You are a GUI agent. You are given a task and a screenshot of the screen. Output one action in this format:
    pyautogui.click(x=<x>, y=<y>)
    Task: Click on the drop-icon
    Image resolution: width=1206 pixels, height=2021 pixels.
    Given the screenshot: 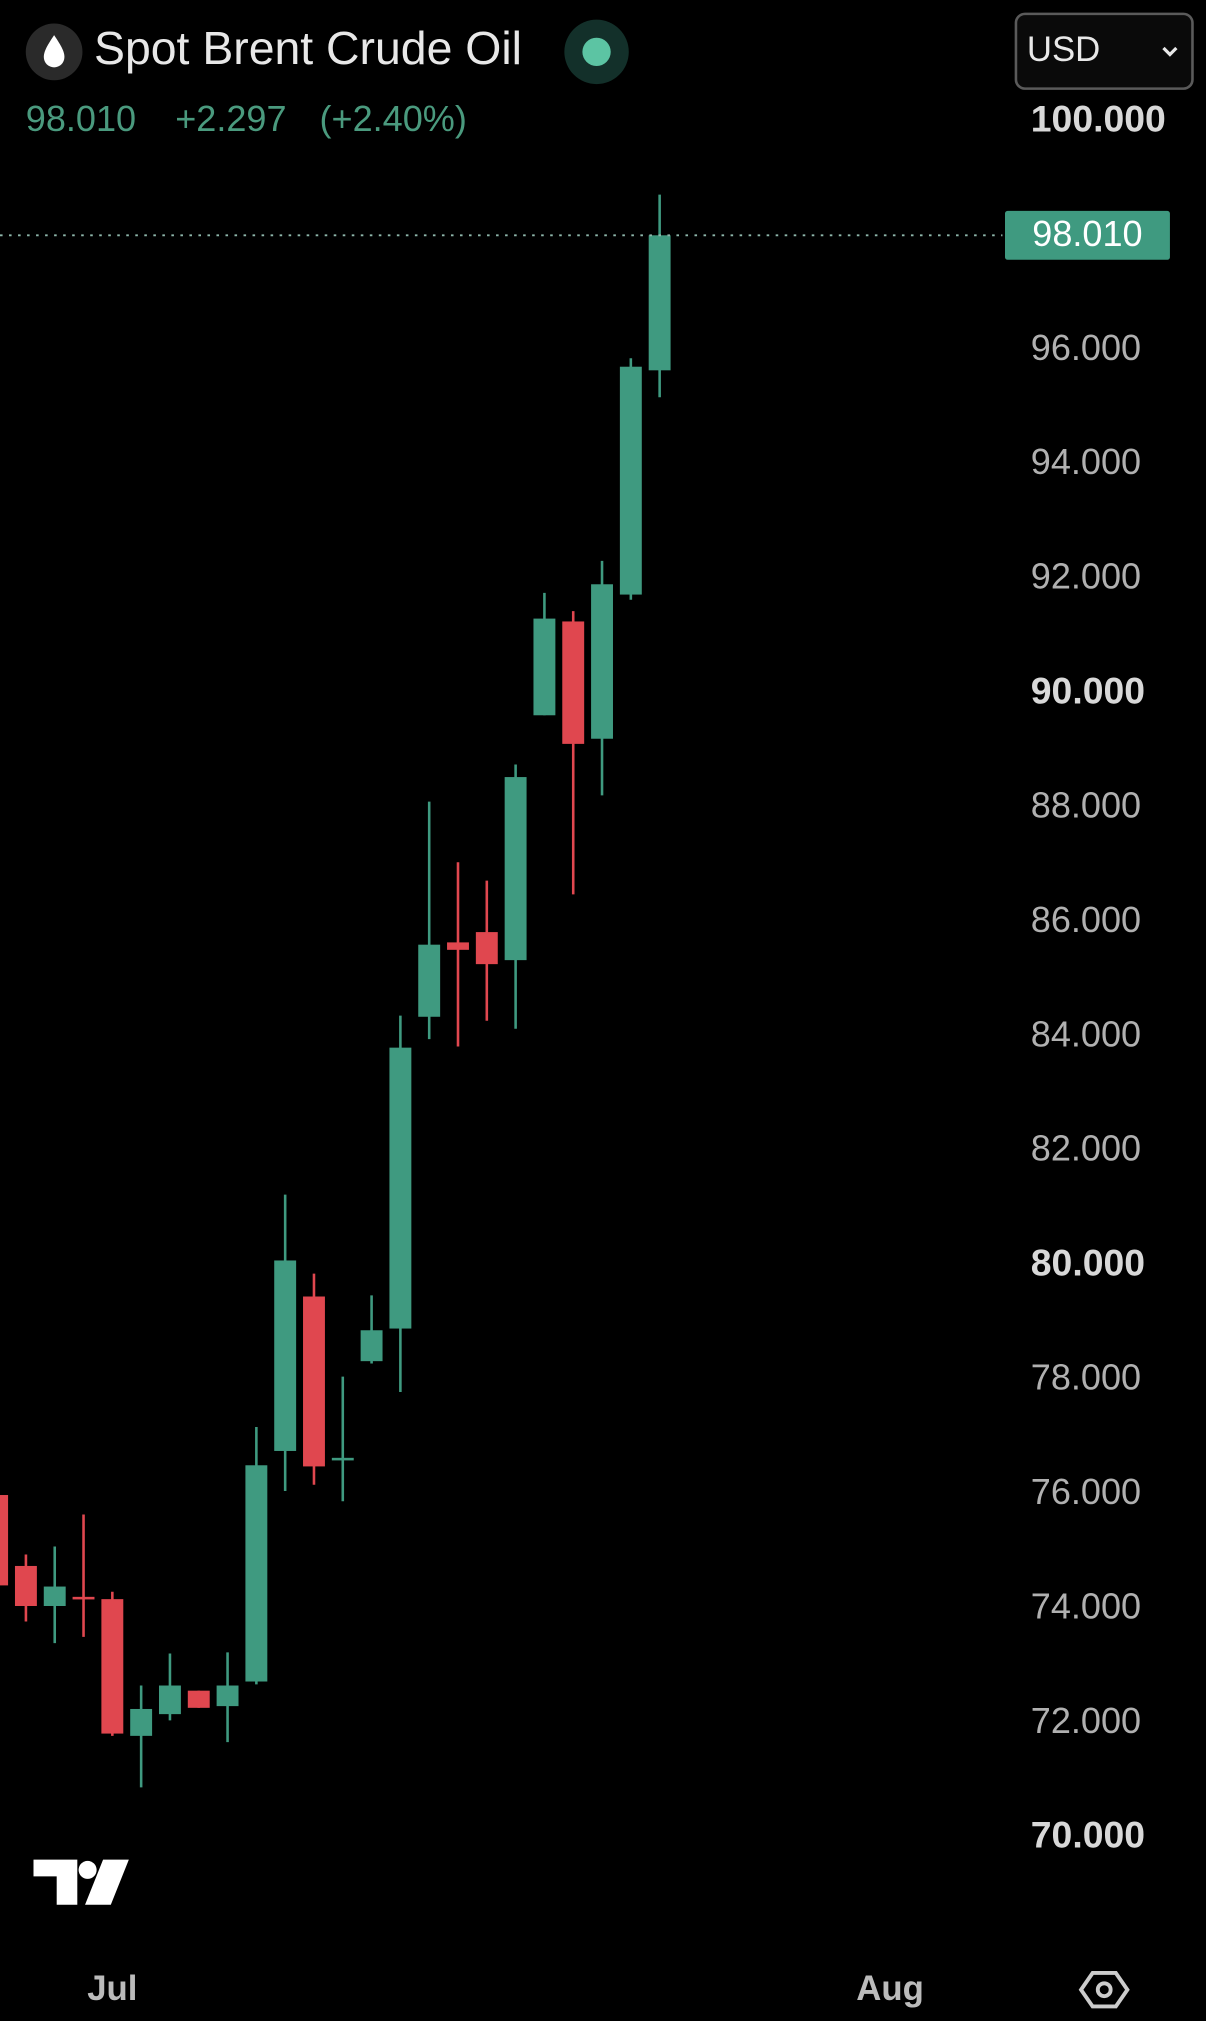 What is the action you would take?
    pyautogui.click(x=54, y=51)
    